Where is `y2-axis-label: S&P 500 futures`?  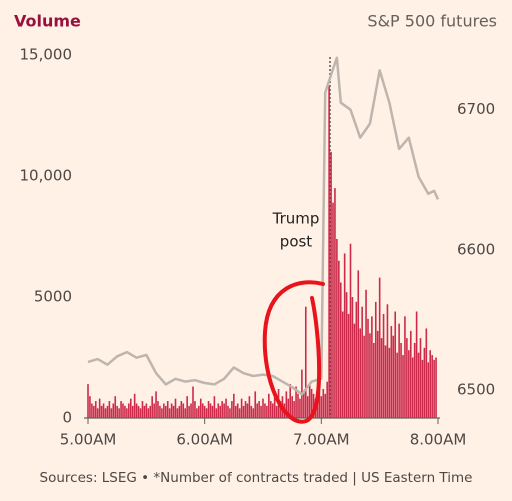 y2-axis-label: S&P 500 futures is located at coordinates (432, 21).